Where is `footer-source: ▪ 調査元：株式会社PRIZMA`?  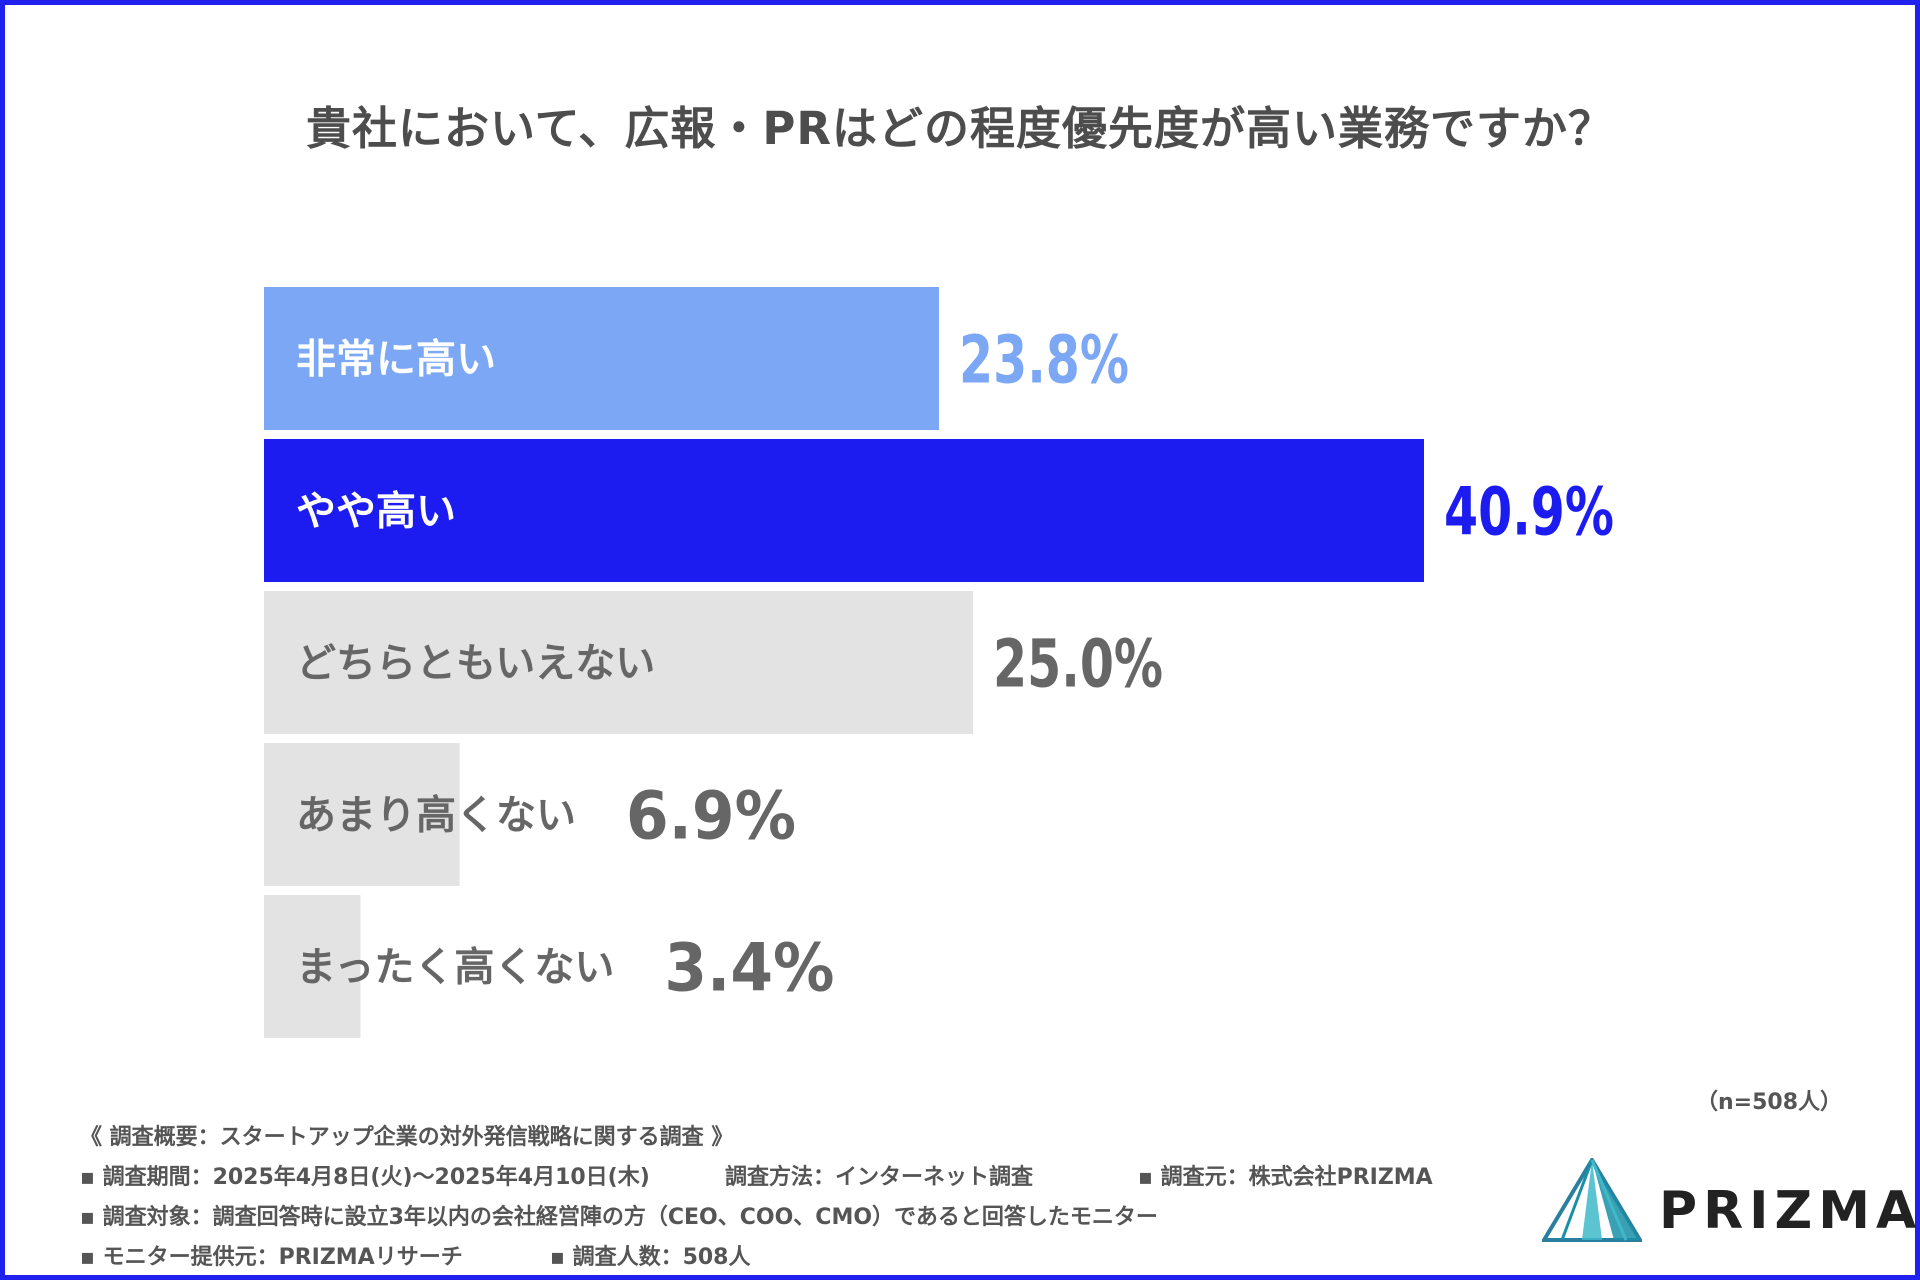 footer-source: ▪ 調査元：株式会社PRIZMA is located at coordinates (1285, 1177).